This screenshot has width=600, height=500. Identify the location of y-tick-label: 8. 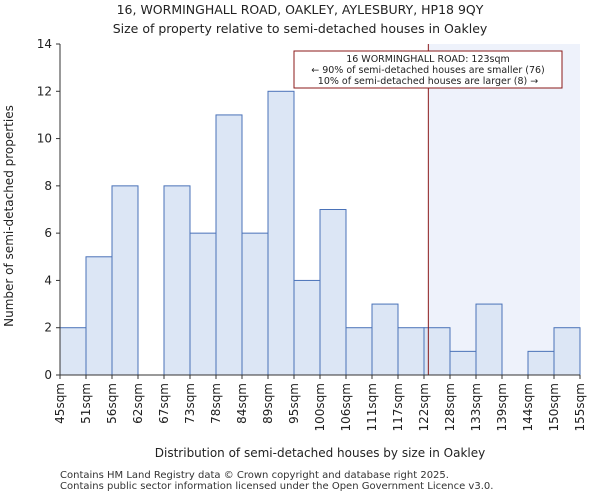
(48, 186).